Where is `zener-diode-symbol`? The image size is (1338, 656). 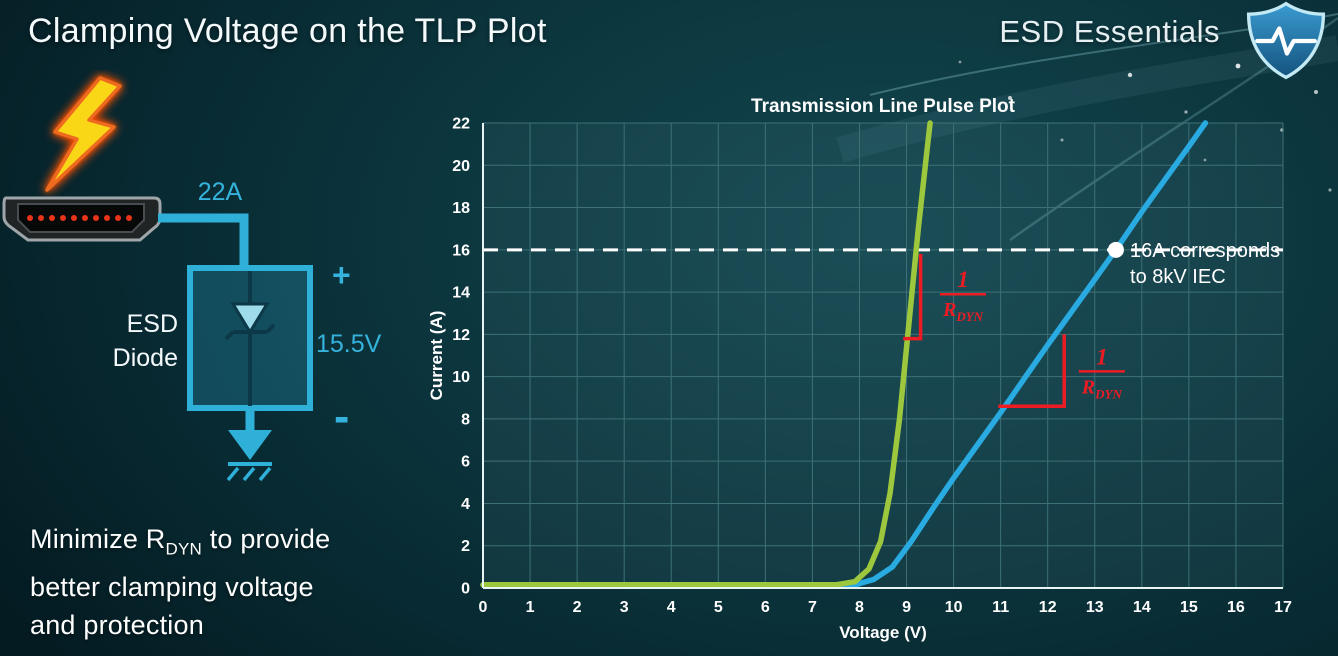 zener-diode-symbol is located at coordinates (250, 338).